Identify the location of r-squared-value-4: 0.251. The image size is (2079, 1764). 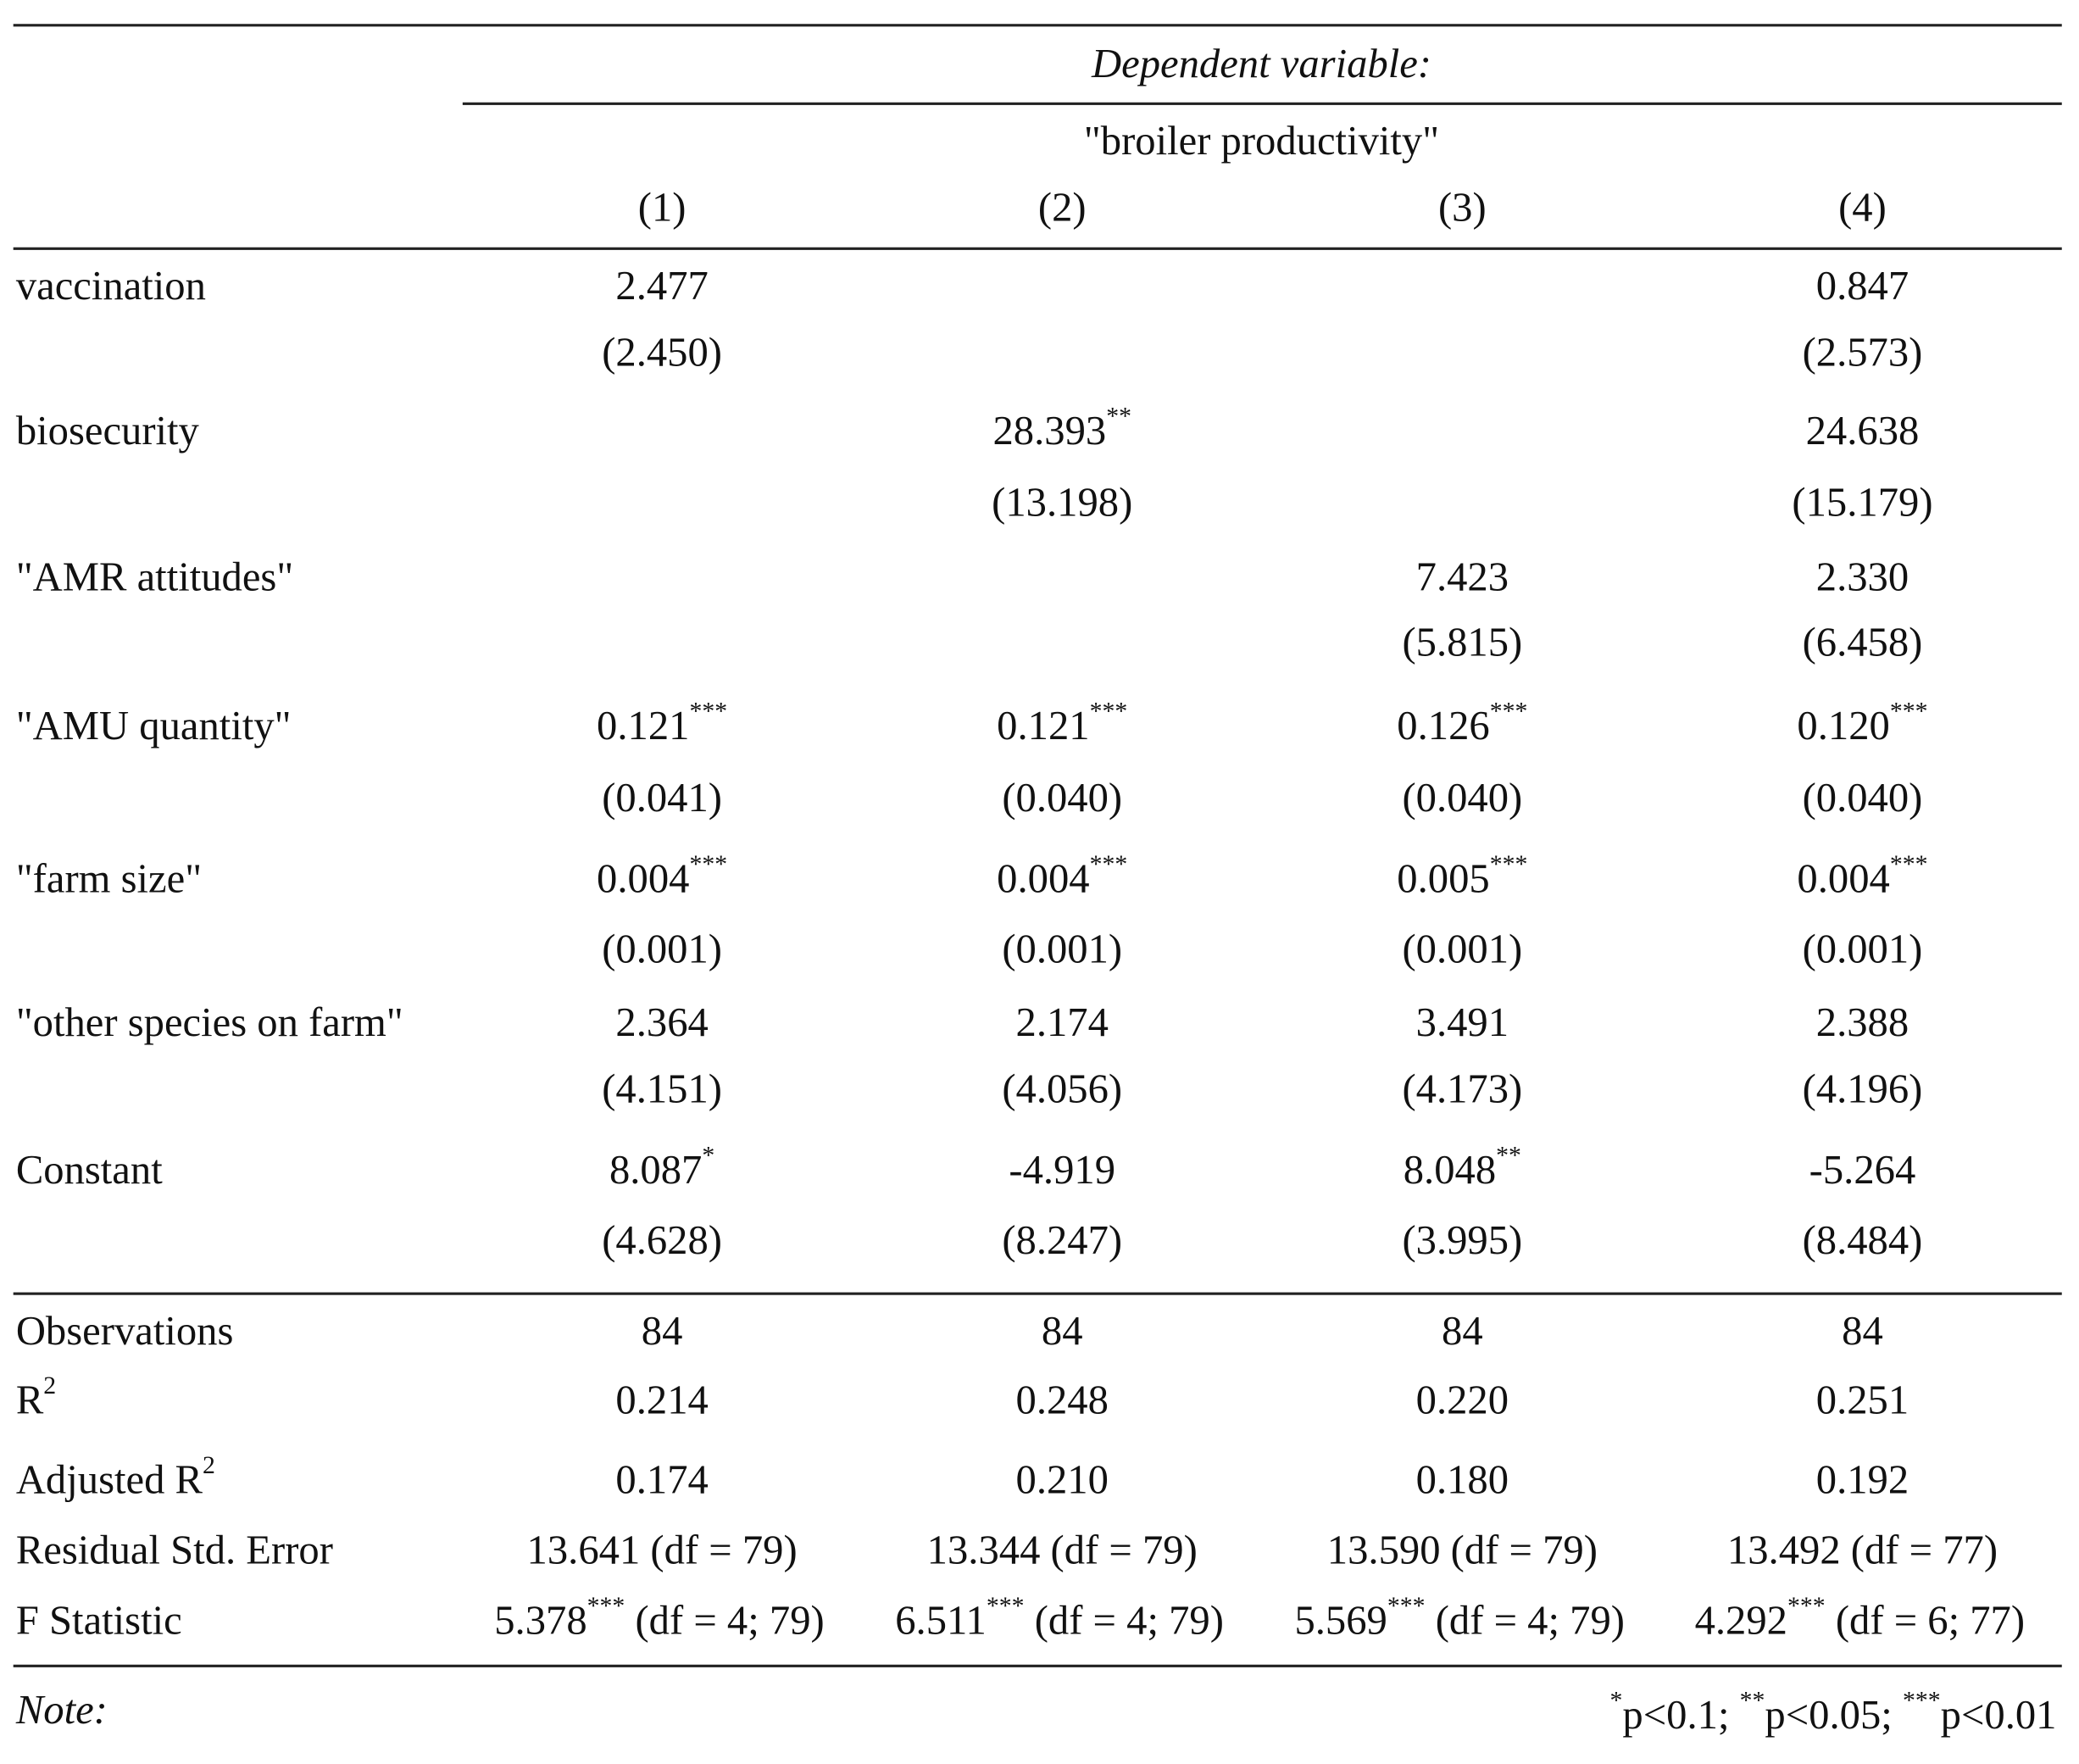
(1862, 1399).